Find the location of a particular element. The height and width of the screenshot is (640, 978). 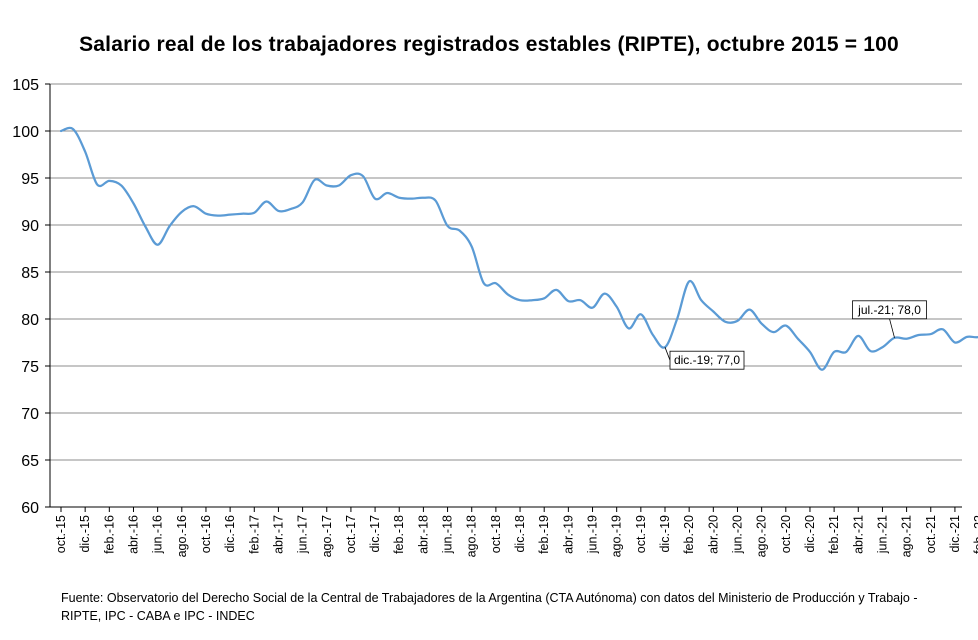

x-tick-label: dic.-15 is located at coordinates (85, 534).